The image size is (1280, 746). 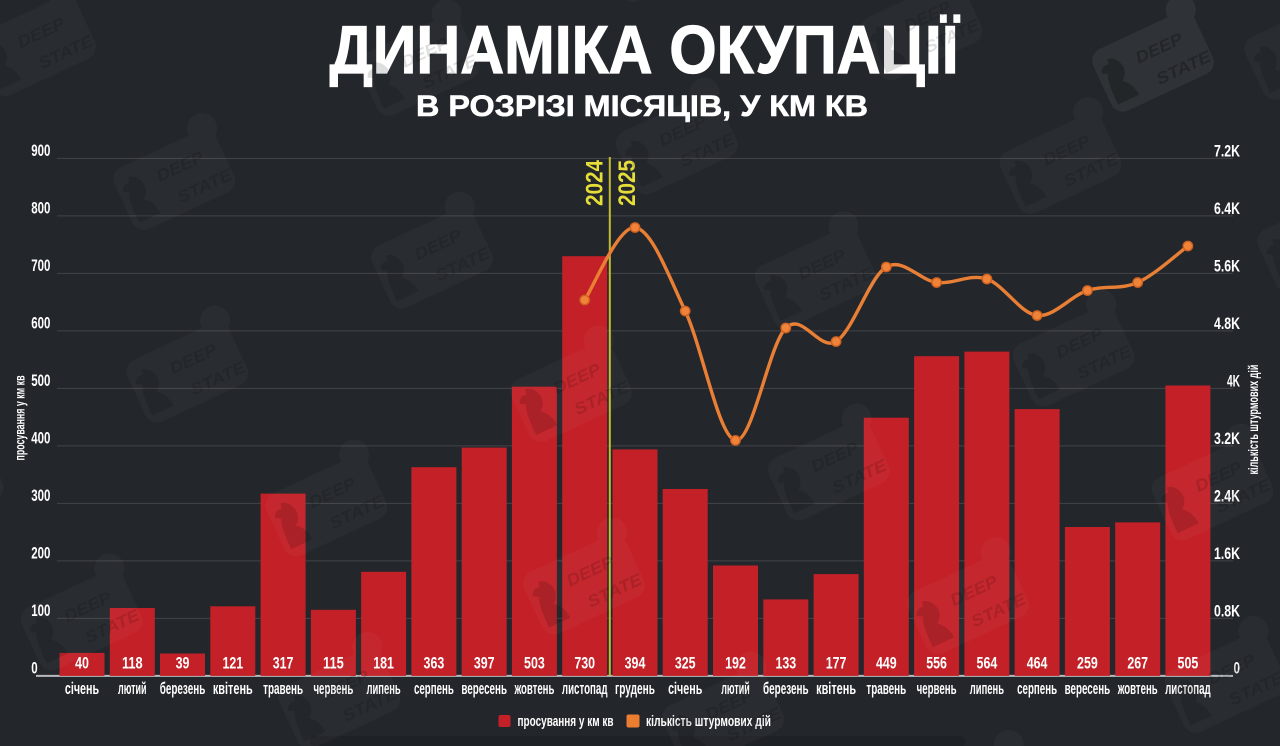 What do you see at coordinates (283, 663) in the screenshot?
I see `svg-text: 317` at bounding box center [283, 663].